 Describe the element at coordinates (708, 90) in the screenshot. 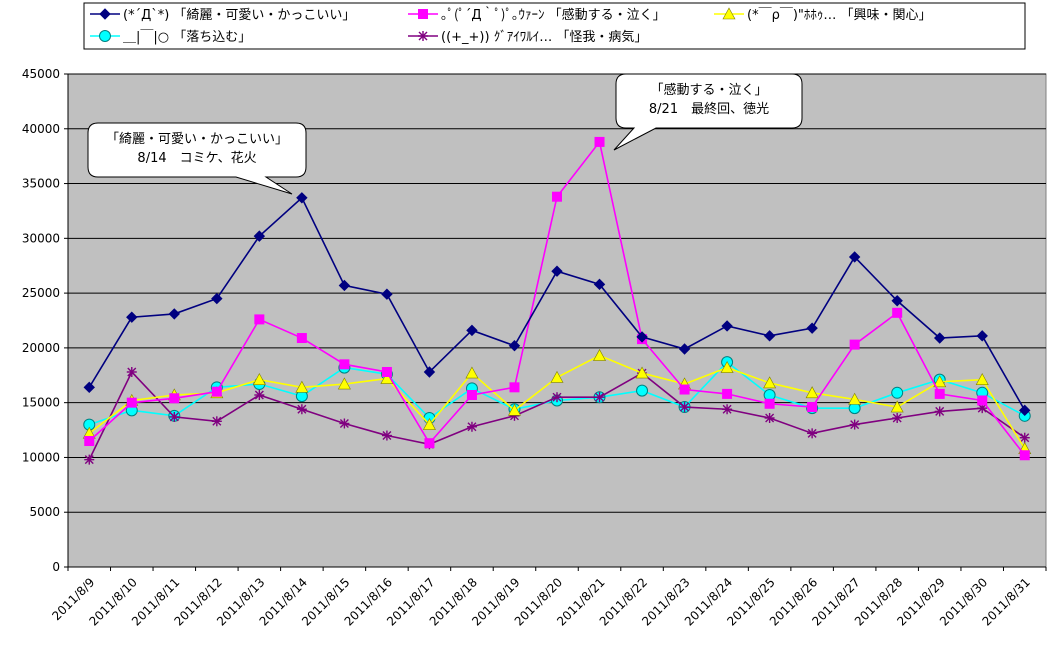

I see `callout-text: 「感動する・泣く」` at that location.